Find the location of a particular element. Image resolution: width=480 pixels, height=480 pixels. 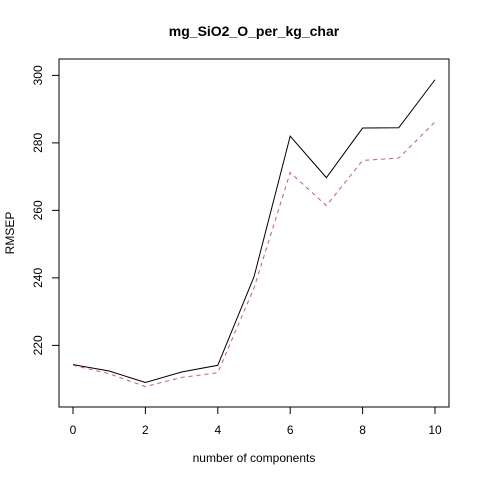

x-tick-label: 4 is located at coordinates (217, 430).